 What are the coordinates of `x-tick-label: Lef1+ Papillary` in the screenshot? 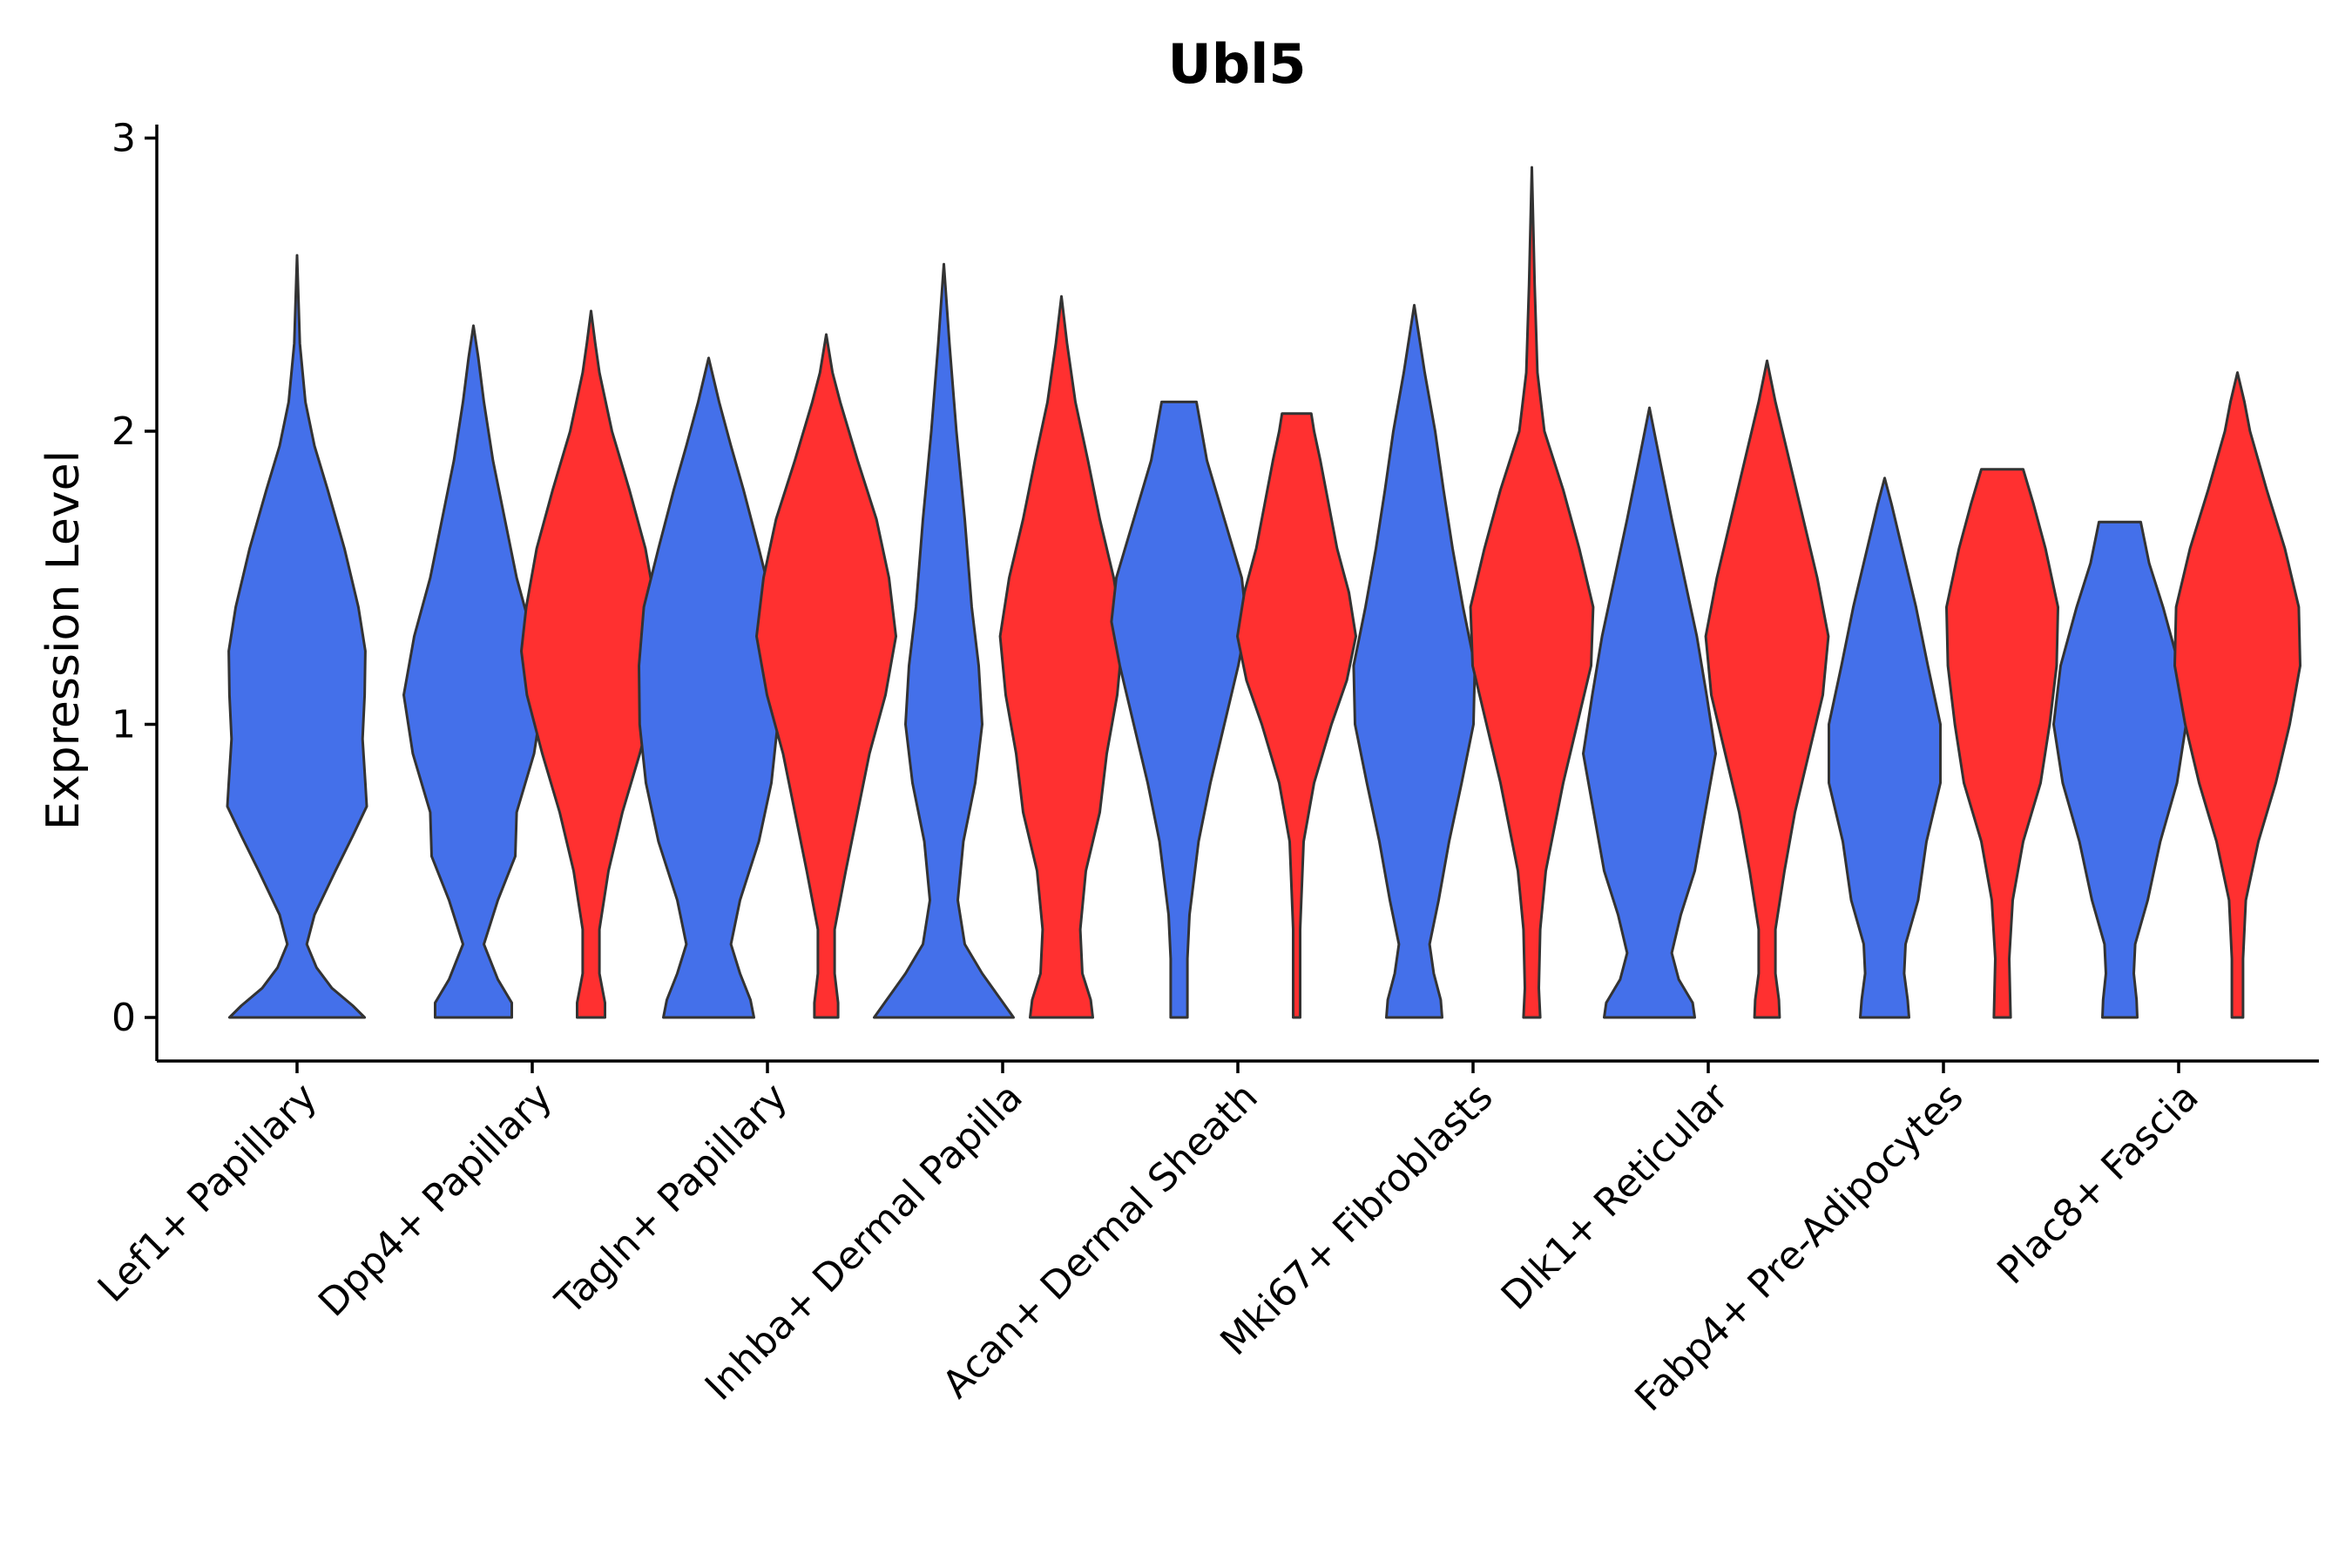 It's located at (208, 1193).